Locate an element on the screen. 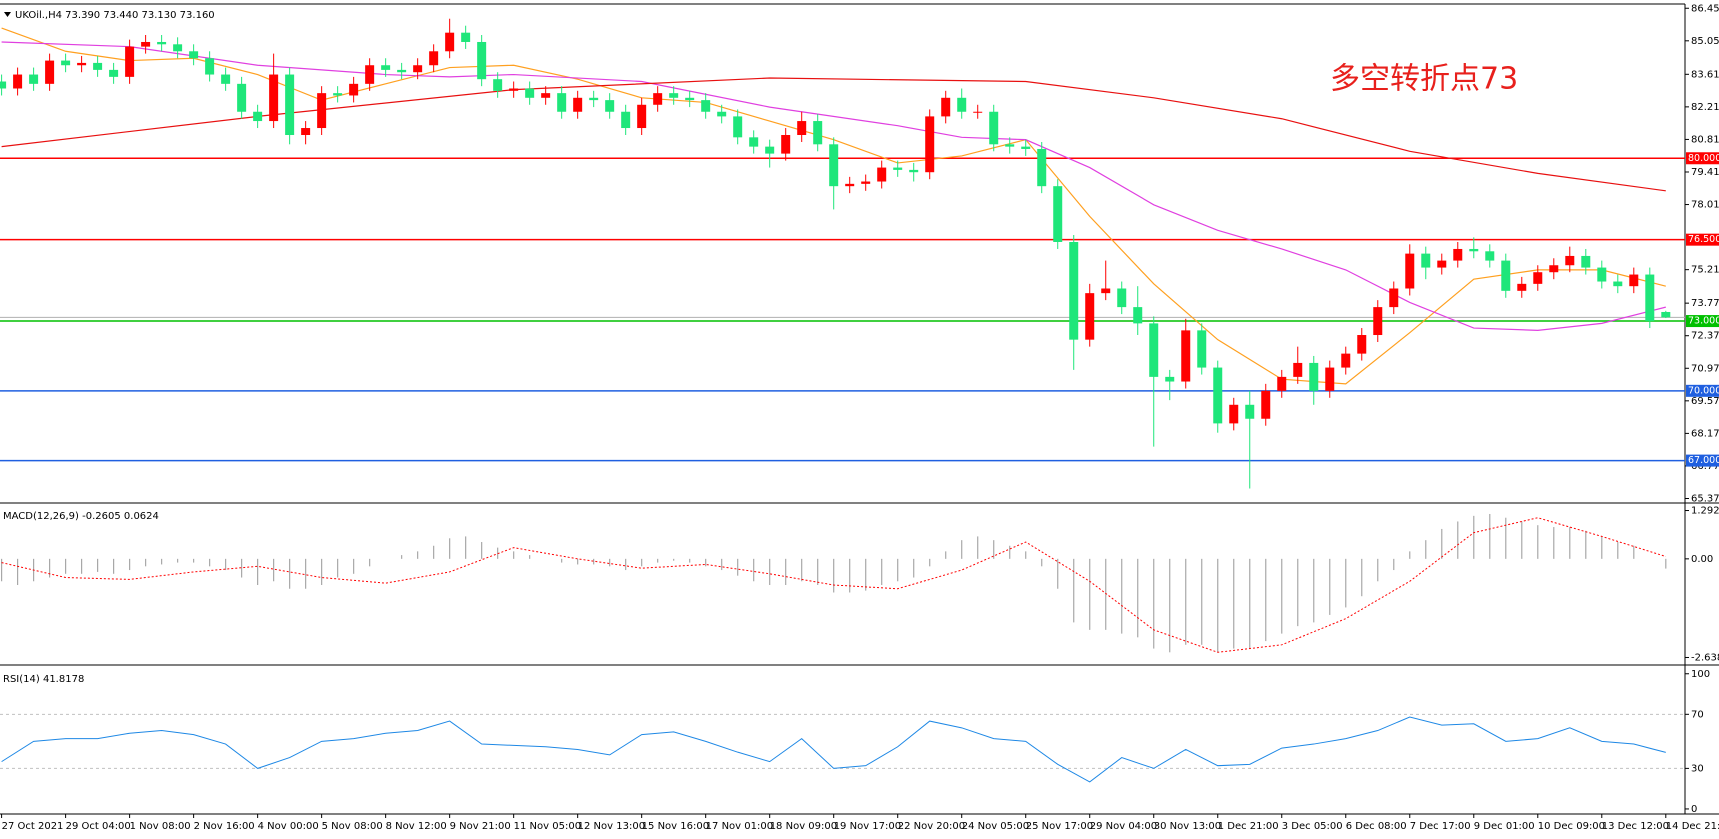 The height and width of the screenshot is (839, 1719). y-tick-label: 80.810 is located at coordinates (1705, 139).